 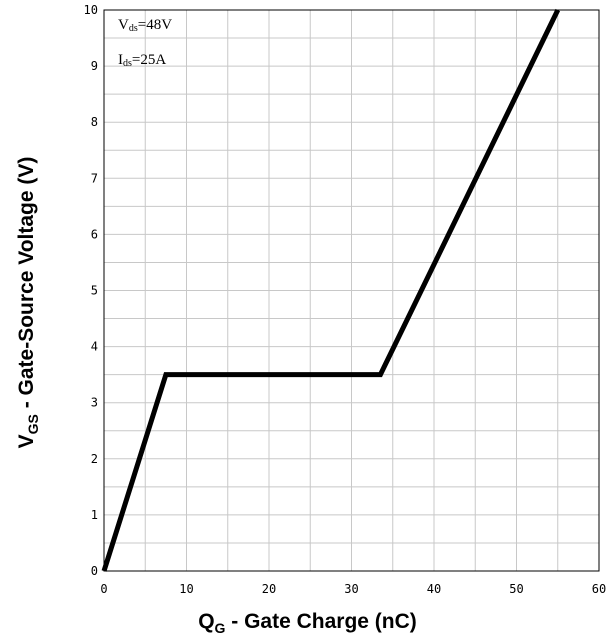 I want to click on y-tick-label: 3, so click(x=94, y=403).